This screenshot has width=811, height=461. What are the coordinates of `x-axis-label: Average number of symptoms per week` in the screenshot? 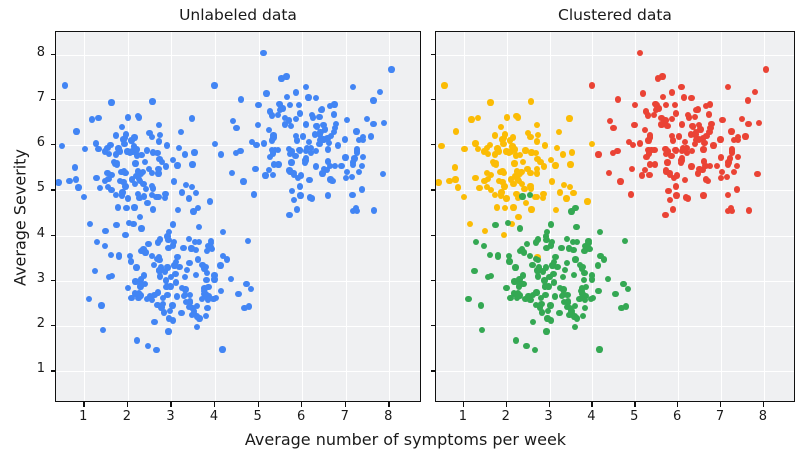 It's located at (405, 439).